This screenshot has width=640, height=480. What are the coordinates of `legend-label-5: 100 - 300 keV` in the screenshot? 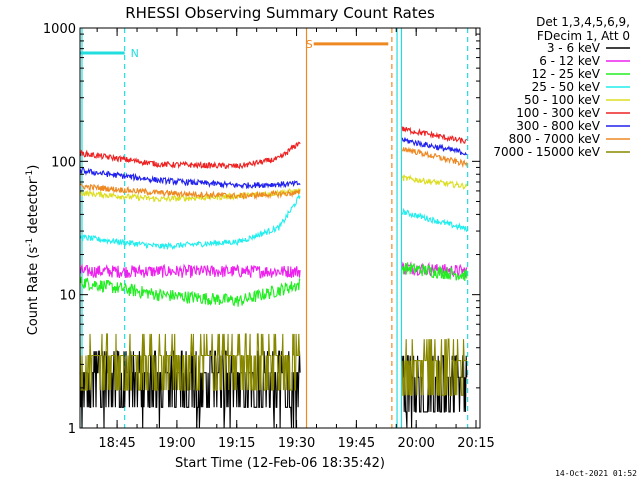 It's located at (558, 113).